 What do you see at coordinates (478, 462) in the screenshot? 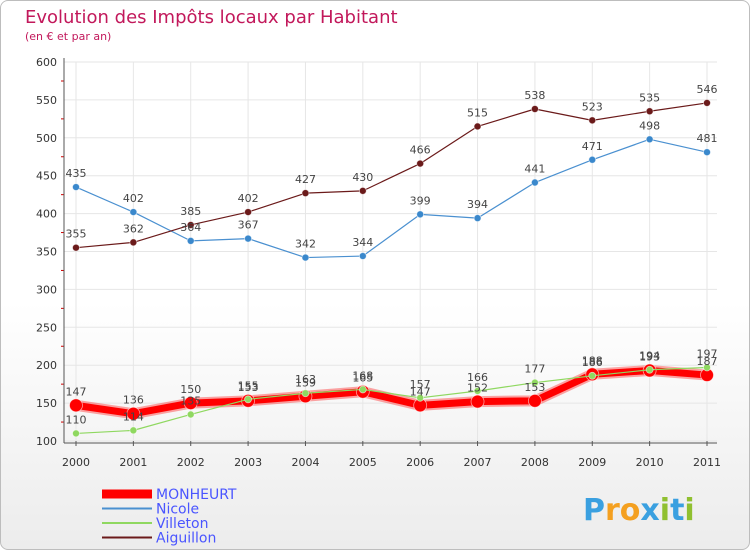
I see `x-tick-label-2007: 2007` at bounding box center [478, 462].